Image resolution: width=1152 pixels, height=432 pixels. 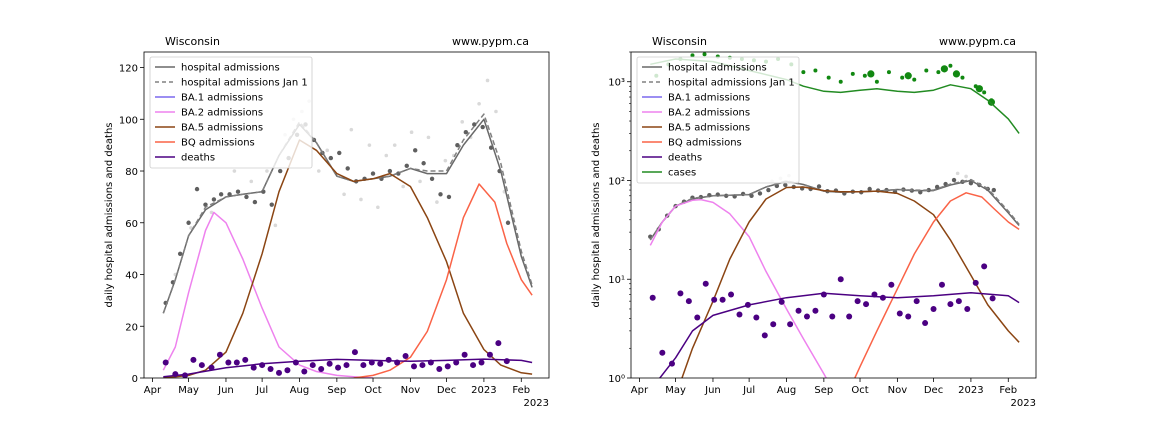 I want to click on legend-label: hospital admissions Jan 1, so click(x=244, y=83).